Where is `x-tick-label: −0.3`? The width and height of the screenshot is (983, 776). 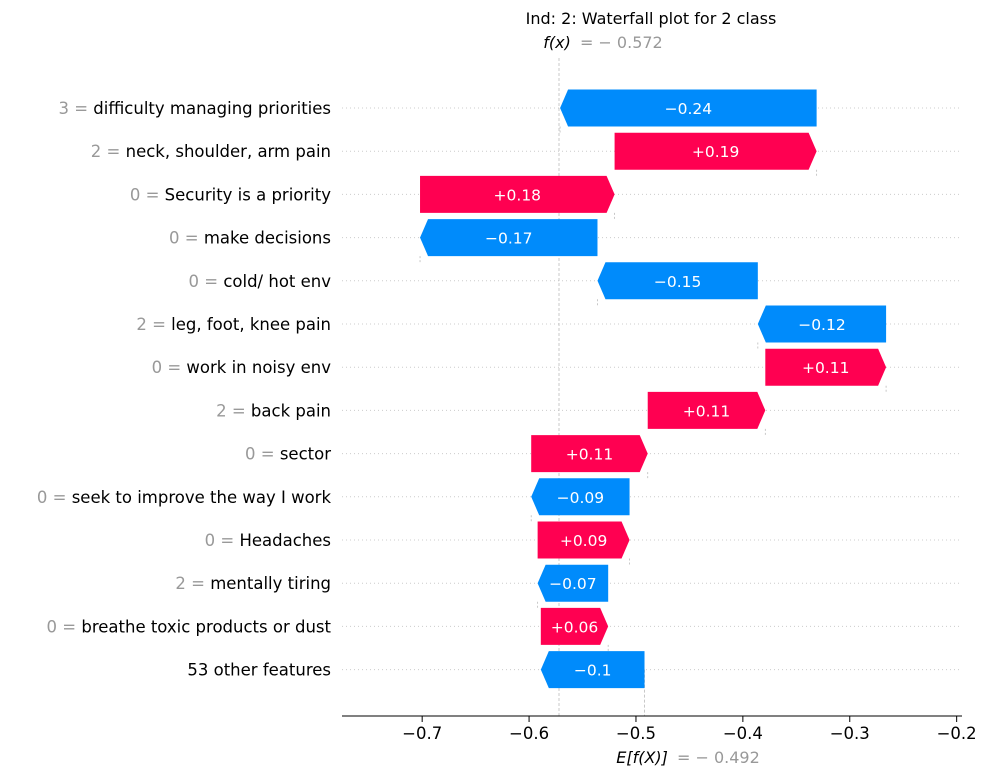
x-tick-label: −0.3 is located at coordinates (850, 733).